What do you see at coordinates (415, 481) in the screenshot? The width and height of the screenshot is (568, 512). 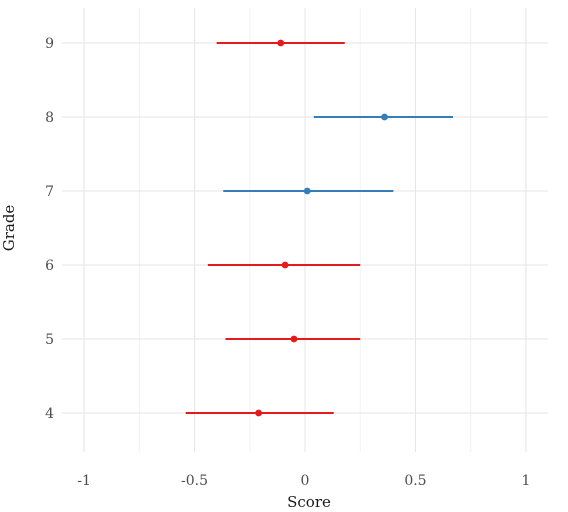 I see `x-tick-label: 0.5` at bounding box center [415, 481].